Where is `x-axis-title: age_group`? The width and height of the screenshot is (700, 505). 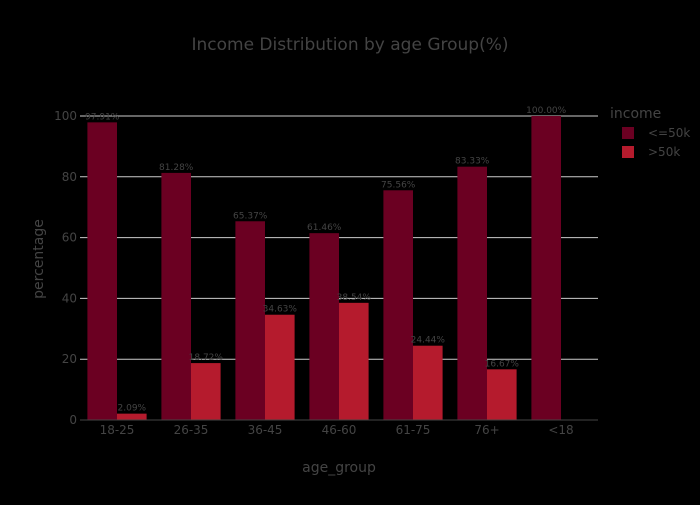
x-axis-title: age_group is located at coordinates (339, 468).